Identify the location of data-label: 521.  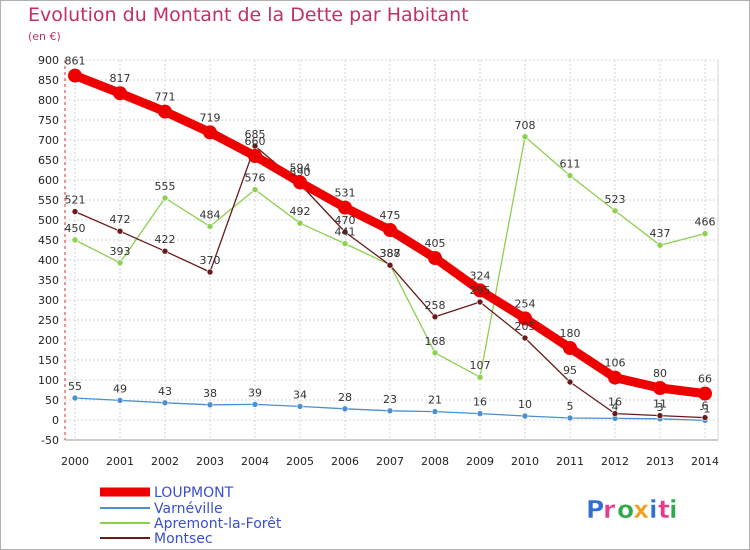
(75, 200).